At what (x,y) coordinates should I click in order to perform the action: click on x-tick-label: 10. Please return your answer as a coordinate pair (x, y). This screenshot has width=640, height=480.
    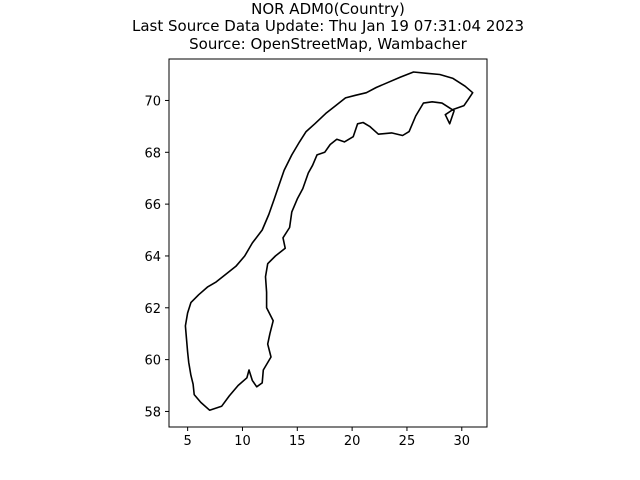
    Looking at the image, I should click on (242, 441).